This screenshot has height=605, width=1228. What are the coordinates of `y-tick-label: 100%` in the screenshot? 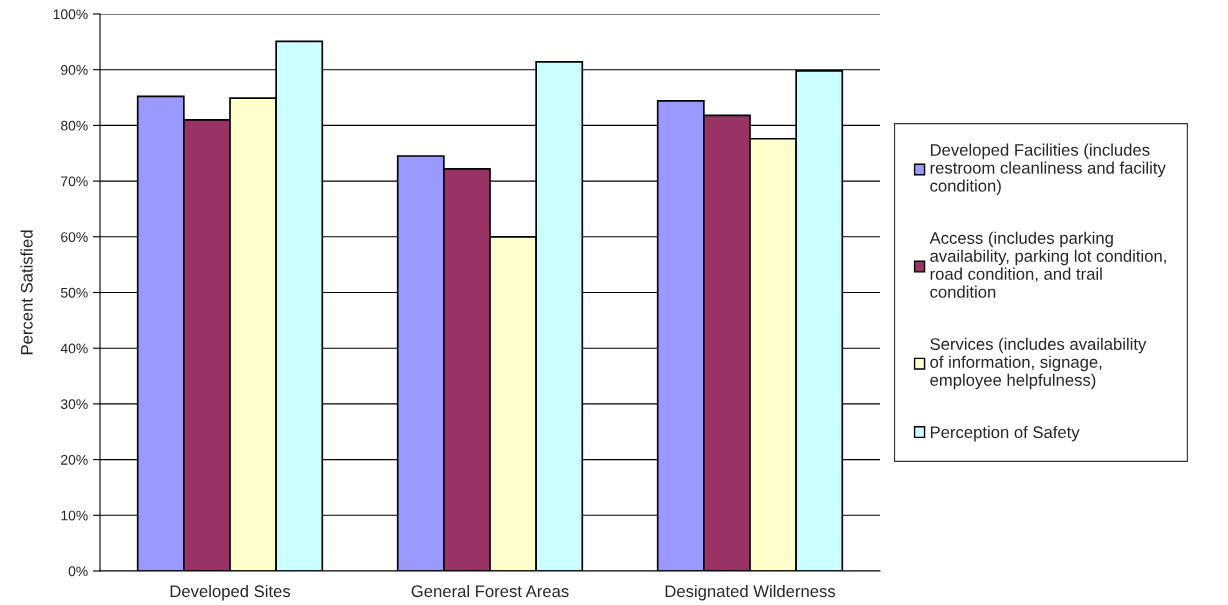 It's located at (70, 14).